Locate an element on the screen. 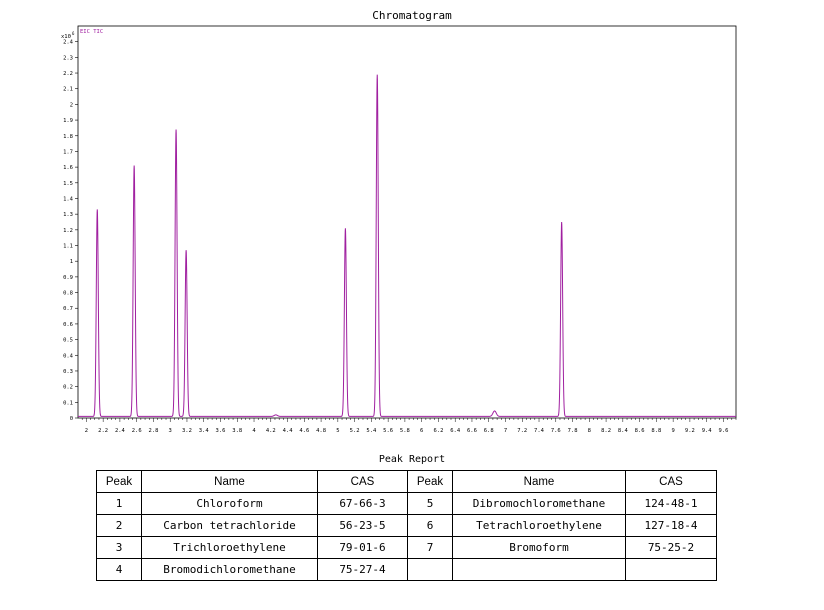  y-tick-label: 1.4 is located at coordinates (68, 199).